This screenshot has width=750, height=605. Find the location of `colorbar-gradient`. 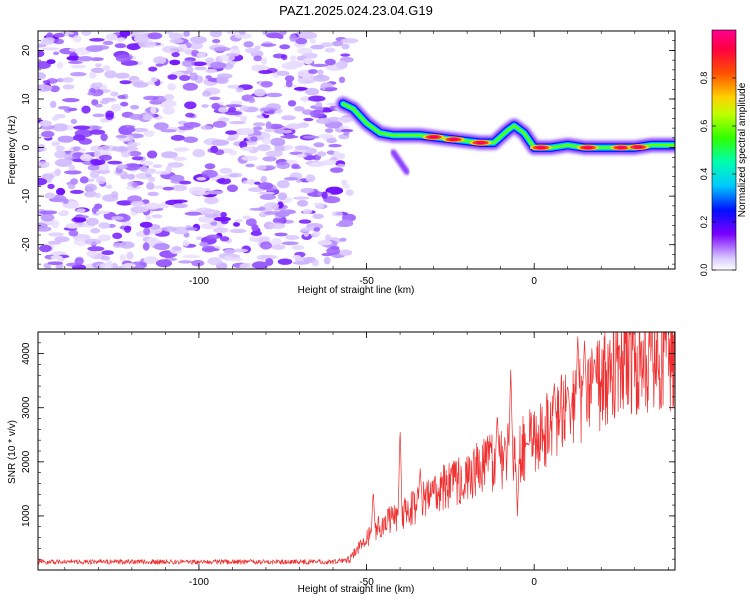

colorbar-gradient is located at coordinates (724, 150).